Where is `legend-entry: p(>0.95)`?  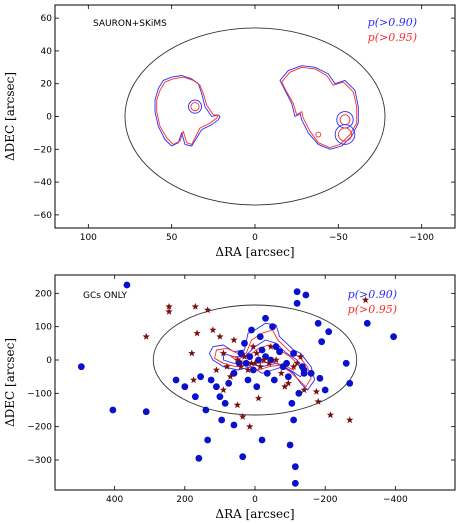
legend-entry: p(>0.95) is located at coordinates (372, 309).